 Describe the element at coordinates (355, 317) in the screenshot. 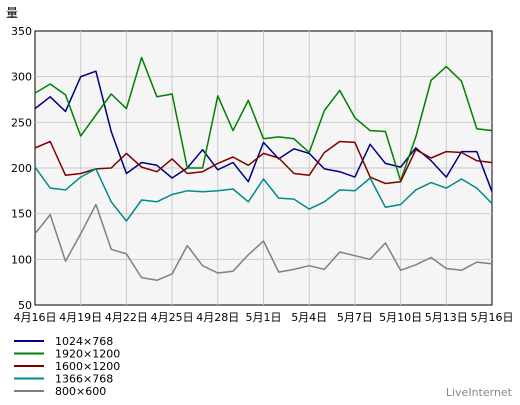

I see `x-tick-label: 5月7日` at that location.